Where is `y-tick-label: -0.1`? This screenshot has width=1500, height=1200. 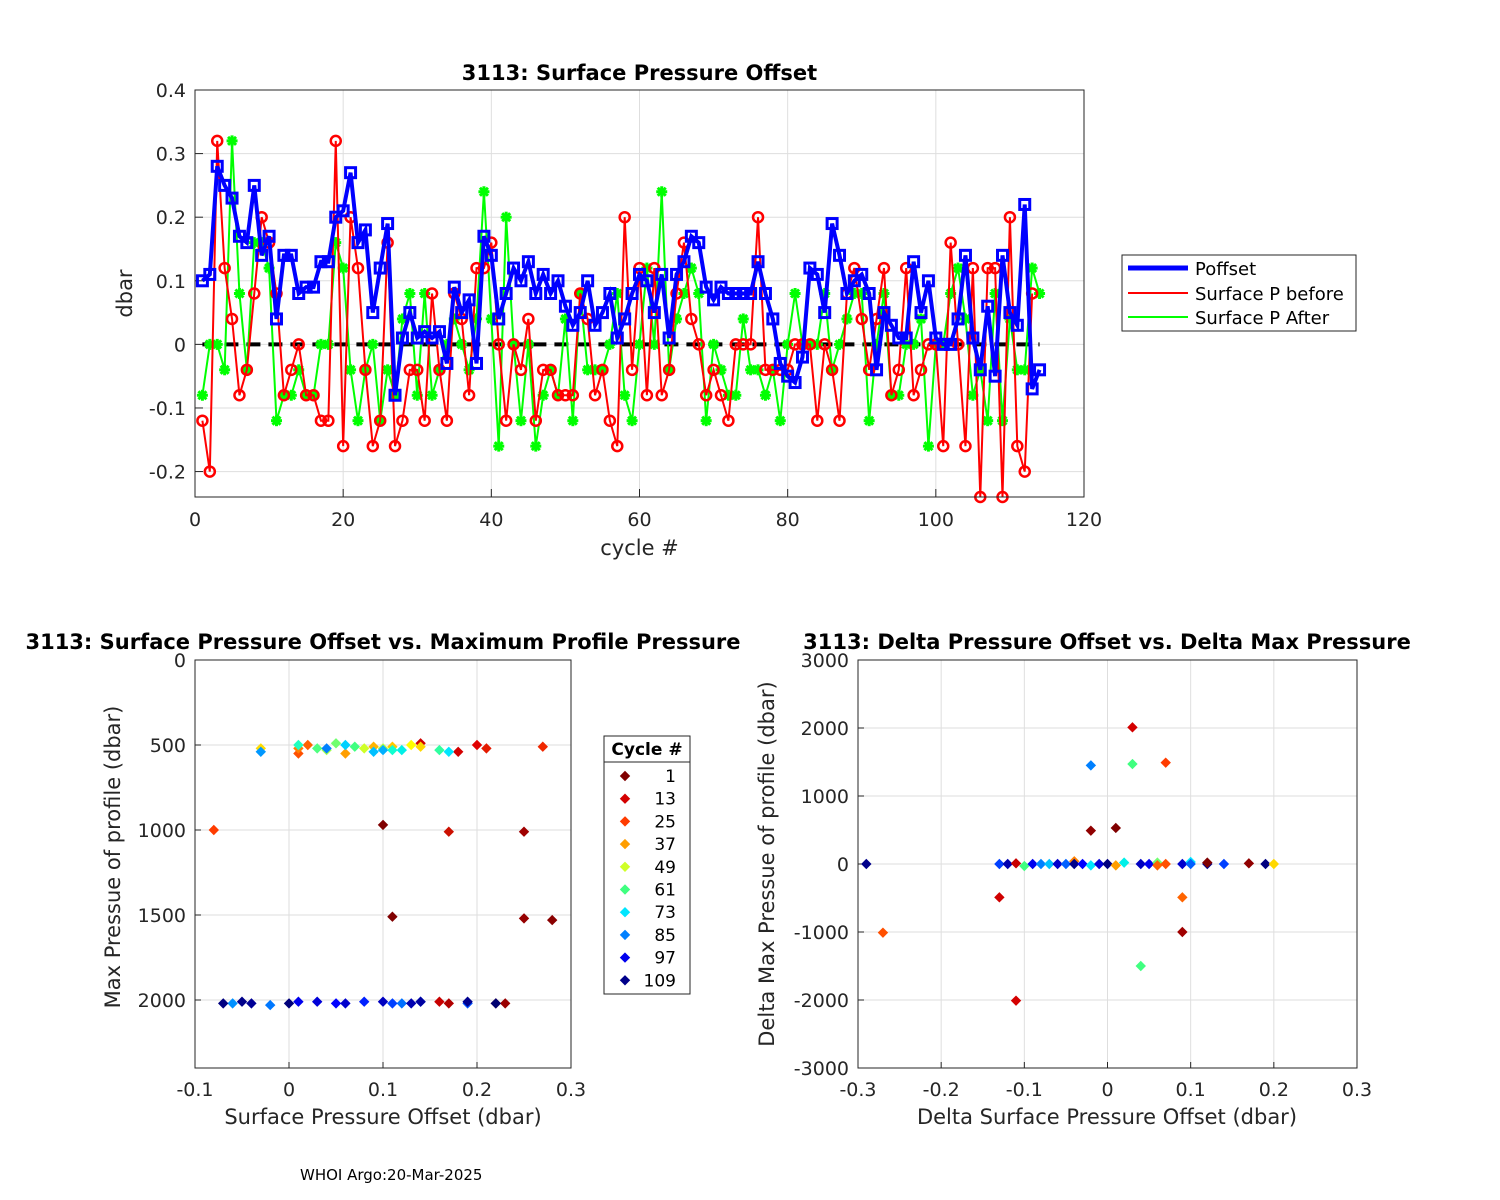
y-tick-label: -0.1 is located at coordinates (167, 409).